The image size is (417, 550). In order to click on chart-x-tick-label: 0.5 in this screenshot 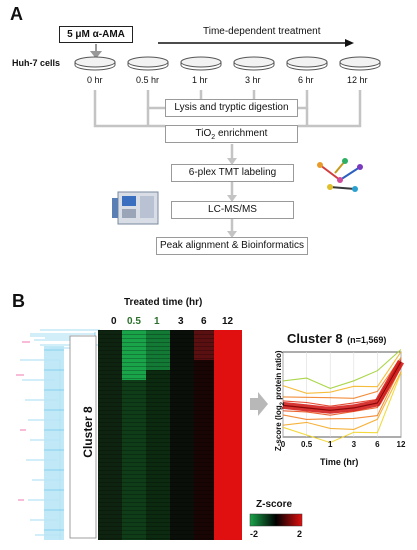, I will do `click(307, 444)`.